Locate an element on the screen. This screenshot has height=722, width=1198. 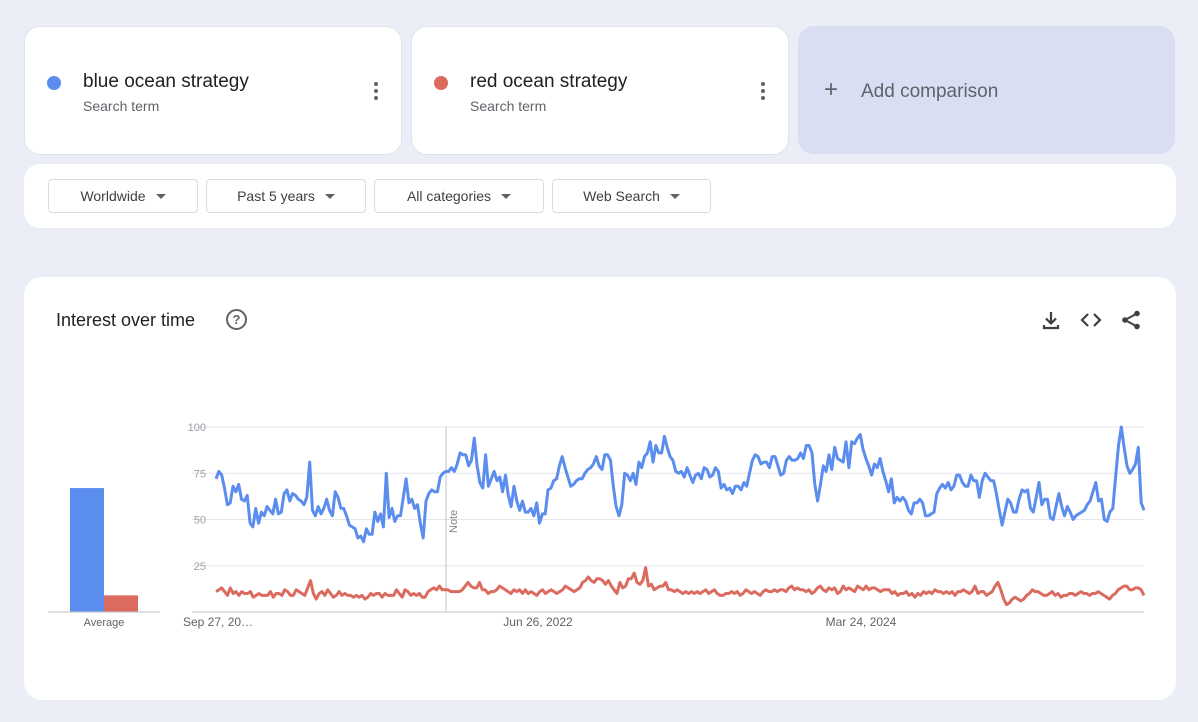
search-type-dropdown: Web Search is located at coordinates (631, 196).